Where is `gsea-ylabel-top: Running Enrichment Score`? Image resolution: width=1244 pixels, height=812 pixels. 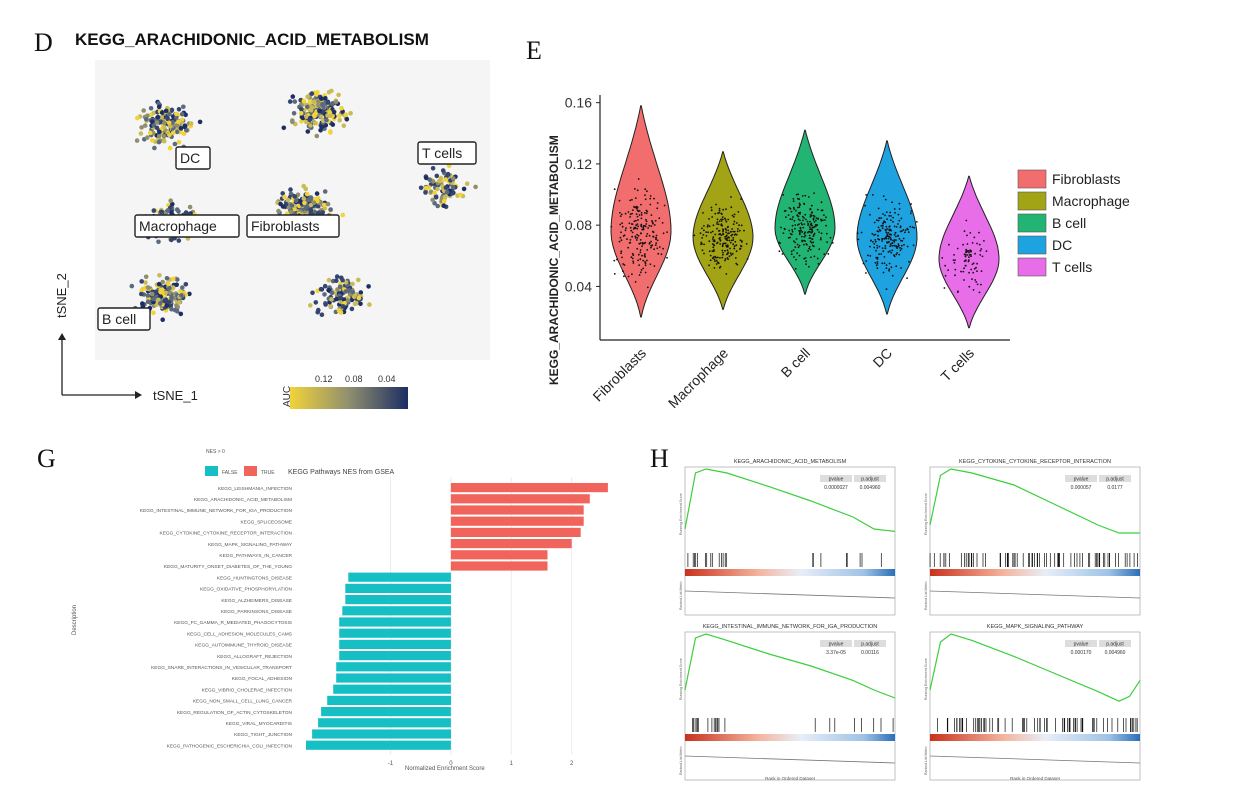
gsea-ylabel-top: Running Enrichment Score is located at coordinates (926, 679).